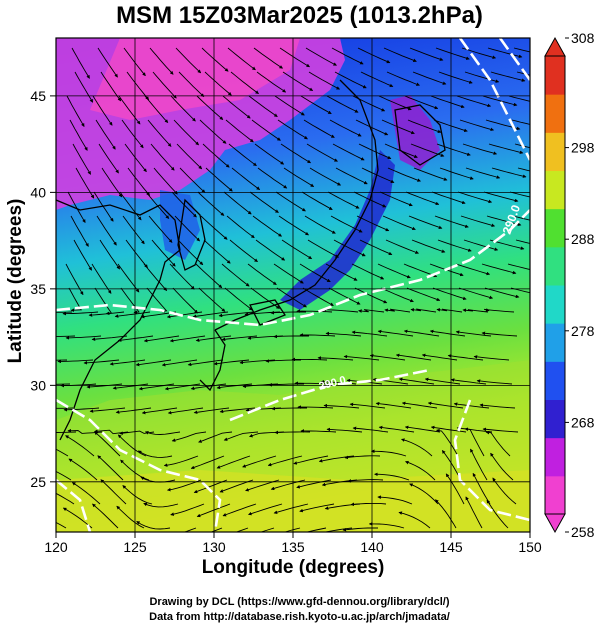 The width and height of the screenshot is (599, 625). What do you see at coordinates (15, 281) in the screenshot?
I see `y-axis-label: Latitude (degrees)` at bounding box center [15, 281].